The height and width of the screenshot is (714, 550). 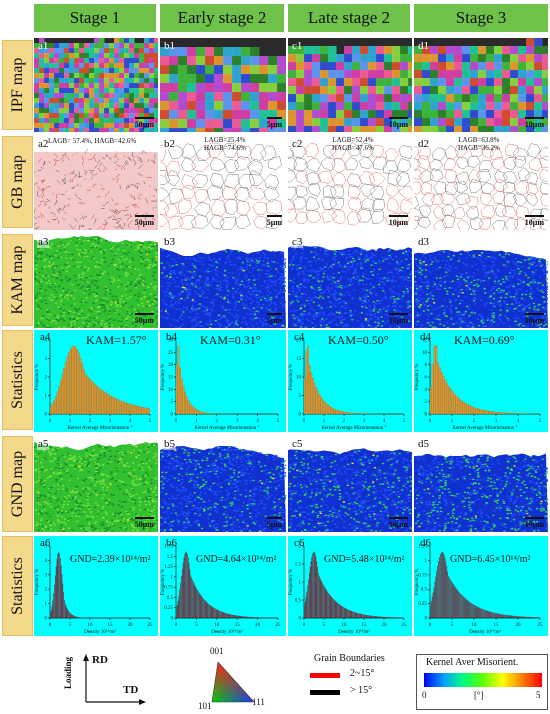 I want to click on x-tick-label: 0, so click(x=50, y=421).